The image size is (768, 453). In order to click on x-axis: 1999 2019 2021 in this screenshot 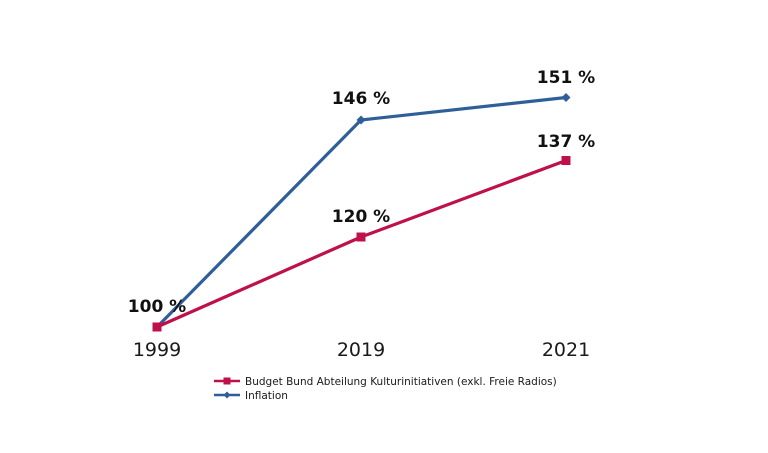, I will do `click(361, 350)`.